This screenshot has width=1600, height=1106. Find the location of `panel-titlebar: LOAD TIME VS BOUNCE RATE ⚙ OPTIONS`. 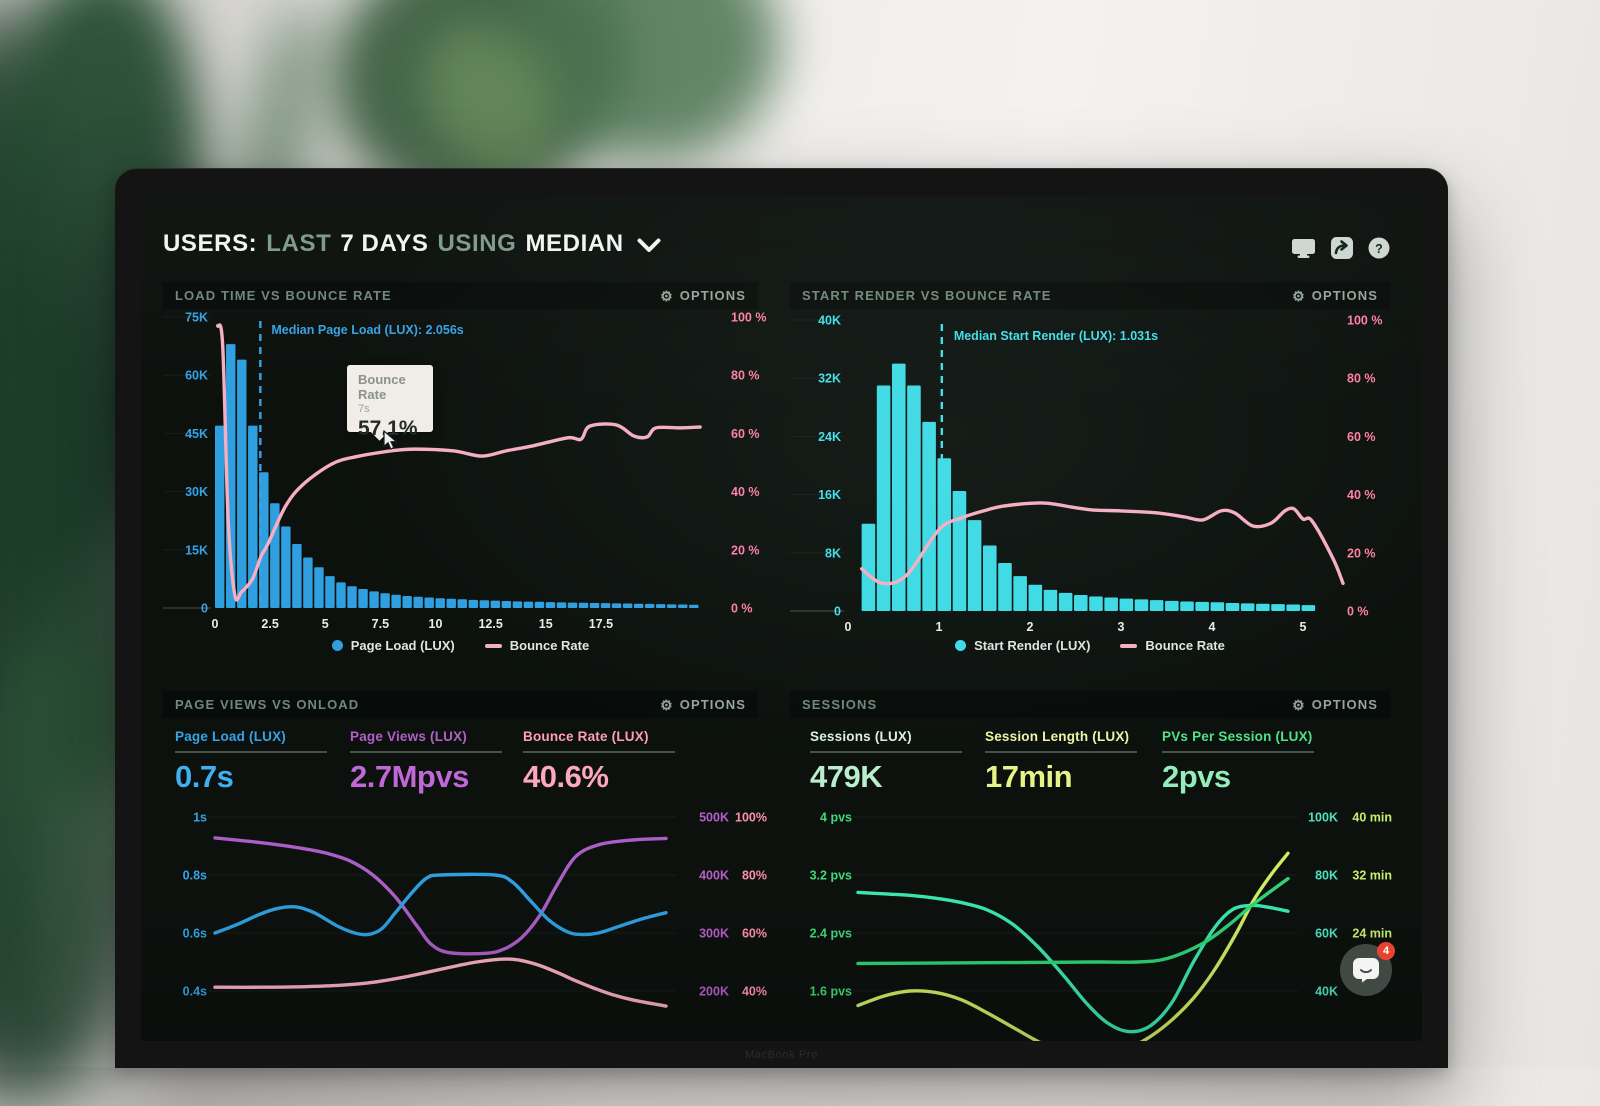

panel-titlebar: LOAD TIME VS BOUNCE RATE ⚙ OPTIONS is located at coordinates (460, 295).